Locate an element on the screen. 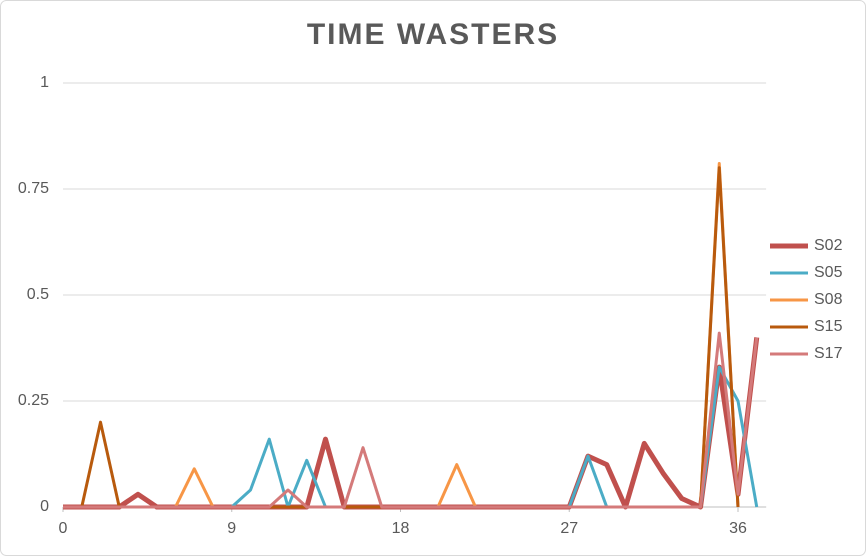 The height and width of the screenshot is (556, 866). legend-label: S15 is located at coordinates (828, 326).